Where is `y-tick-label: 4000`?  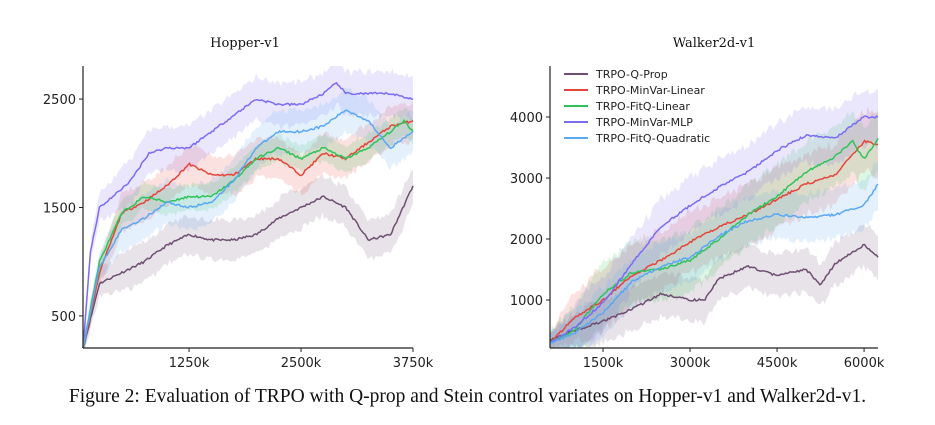
y-tick-label: 4000 is located at coordinates (526, 118).